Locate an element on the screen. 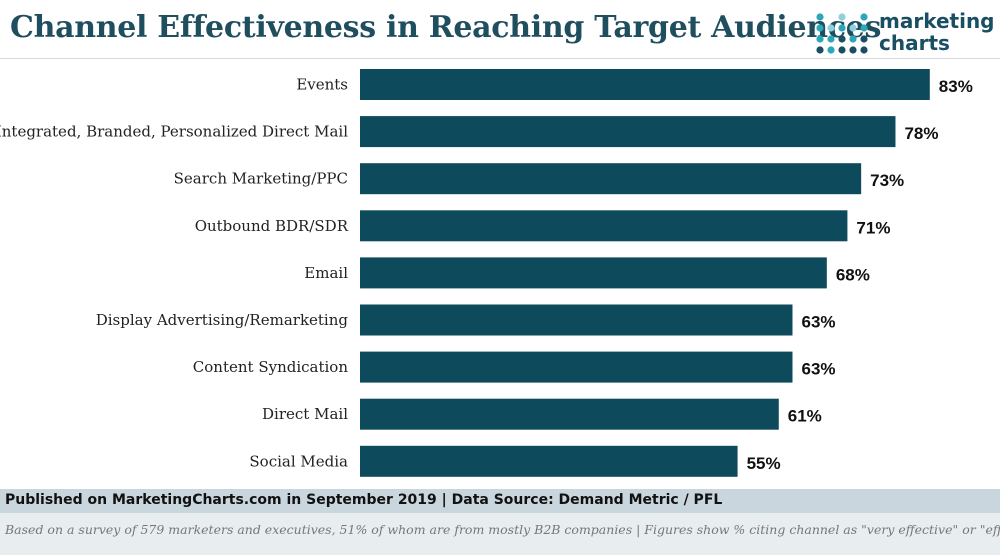 This screenshot has height=555, width=1000. value-label: 71% is located at coordinates (873, 227).